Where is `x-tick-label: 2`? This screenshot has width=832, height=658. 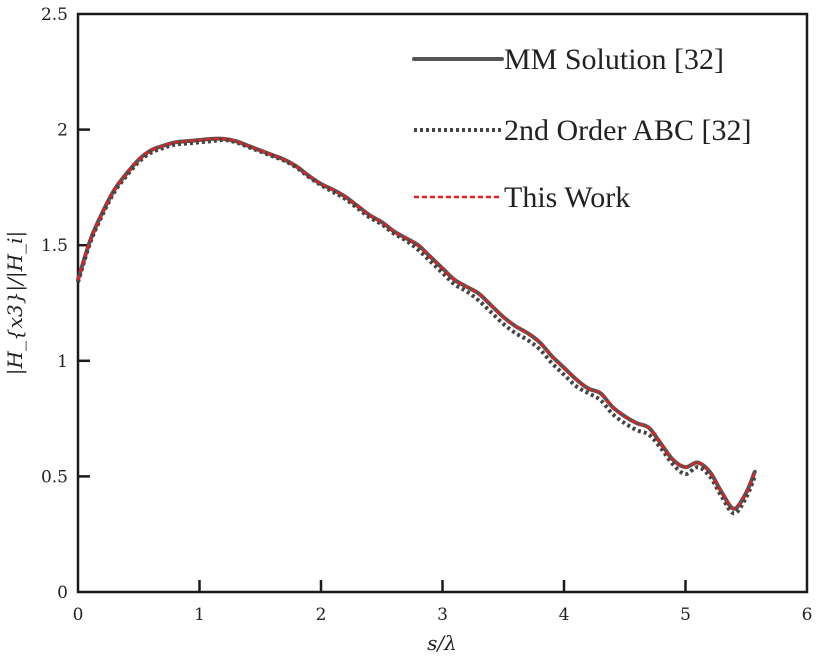 x-tick-label: 2 is located at coordinates (321, 615).